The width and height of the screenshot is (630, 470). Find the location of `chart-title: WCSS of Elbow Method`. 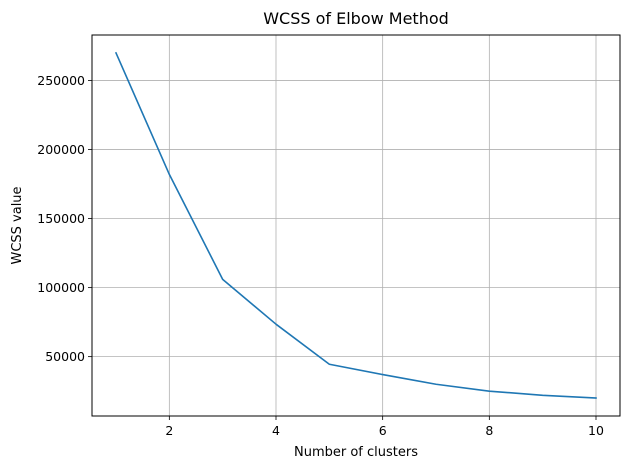

chart-title: WCSS of Elbow Method is located at coordinates (356, 18).